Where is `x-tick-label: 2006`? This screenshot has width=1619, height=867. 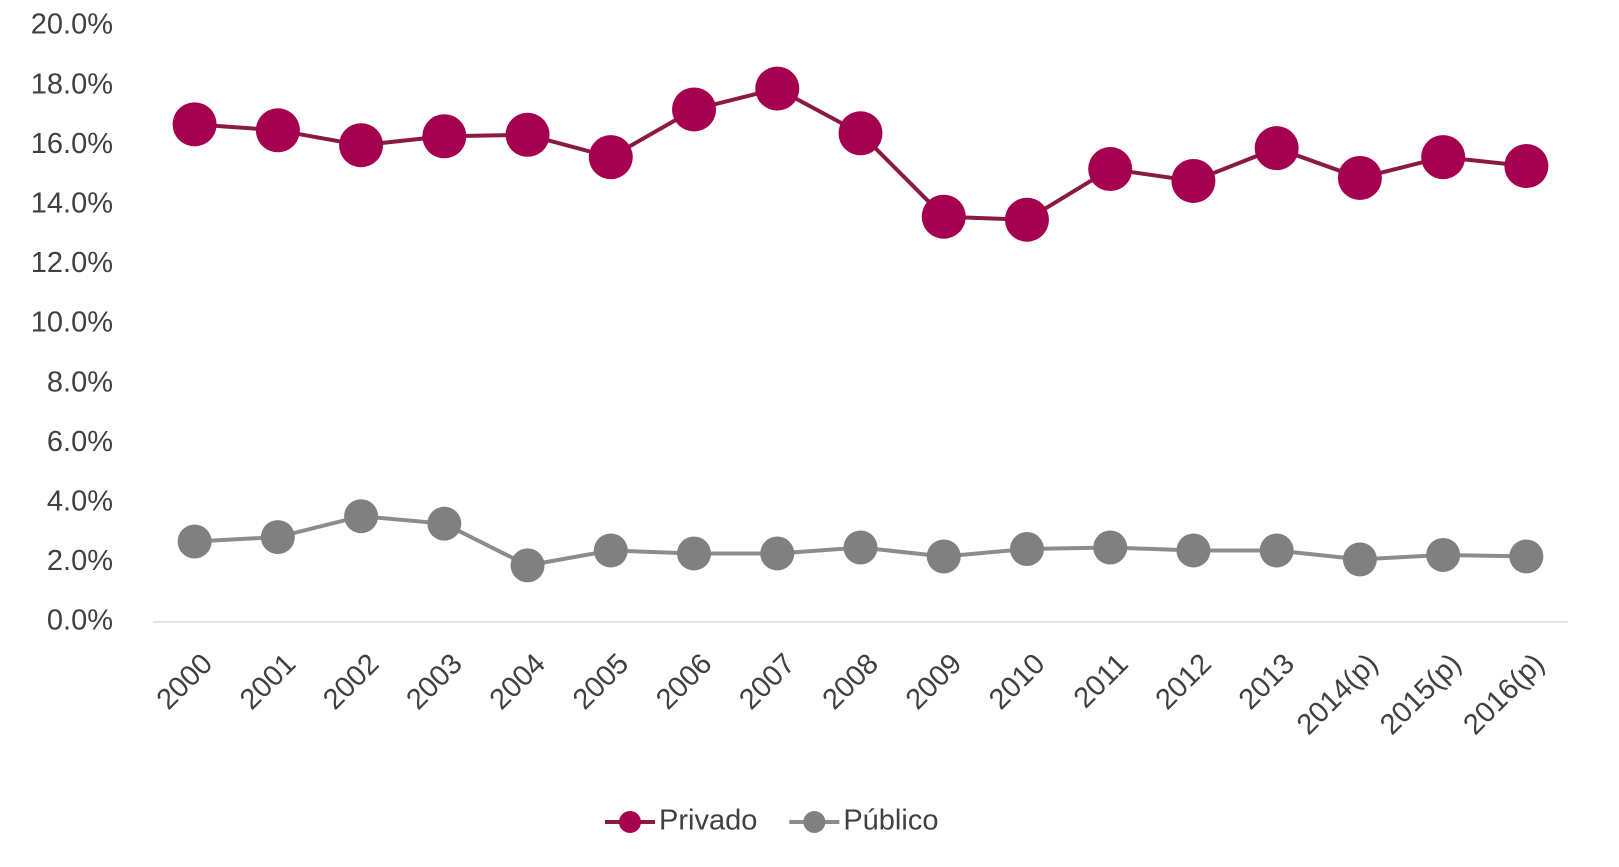
x-tick-label: 2006 is located at coordinates (684, 682).